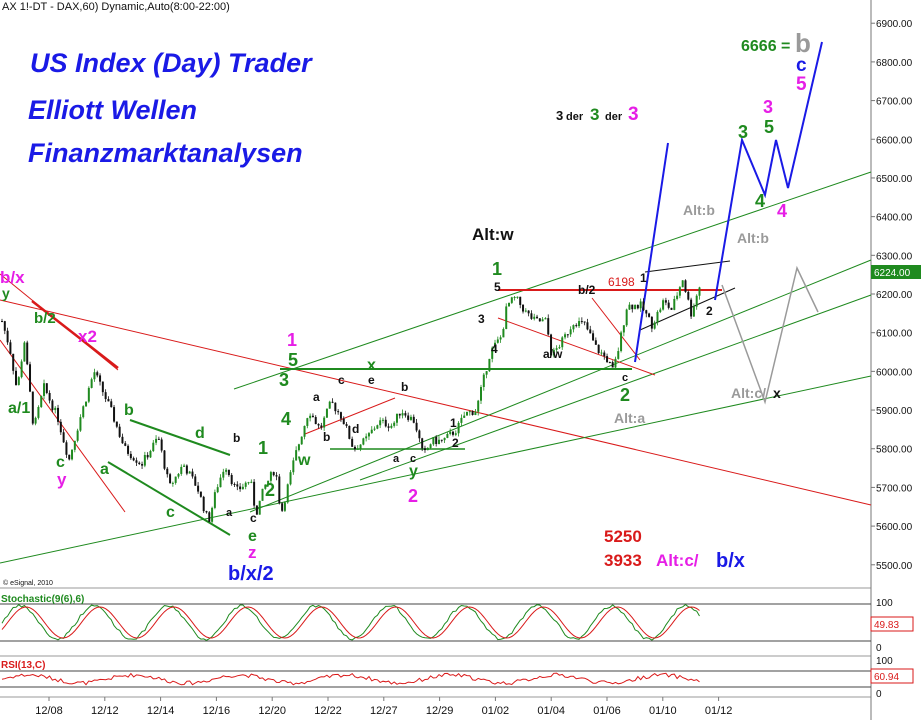  I want to click on label-c-right: c, so click(625, 378).